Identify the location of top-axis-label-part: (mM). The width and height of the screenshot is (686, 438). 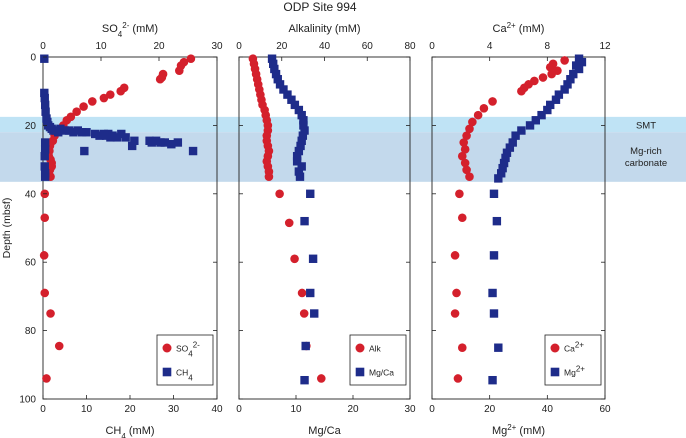
(530, 29).